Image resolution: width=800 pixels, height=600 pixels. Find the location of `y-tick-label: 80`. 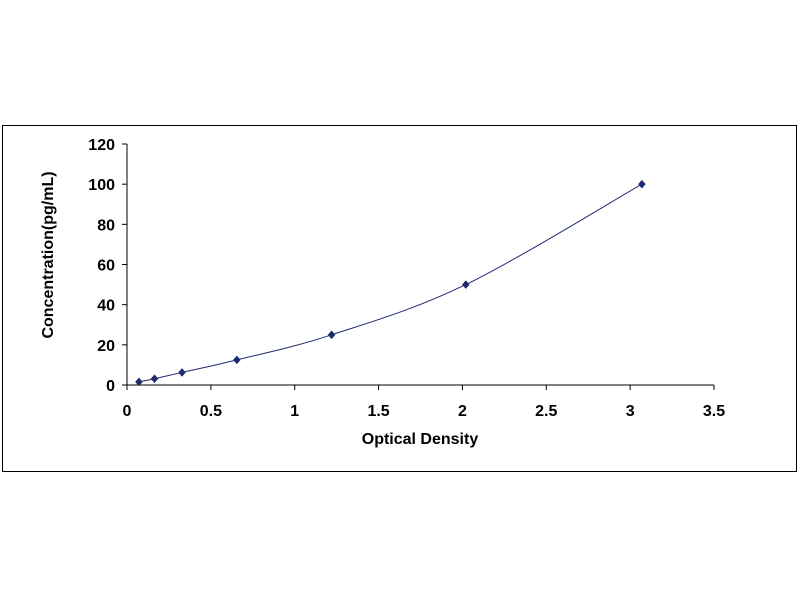

y-tick-label: 80 is located at coordinates (106, 225).